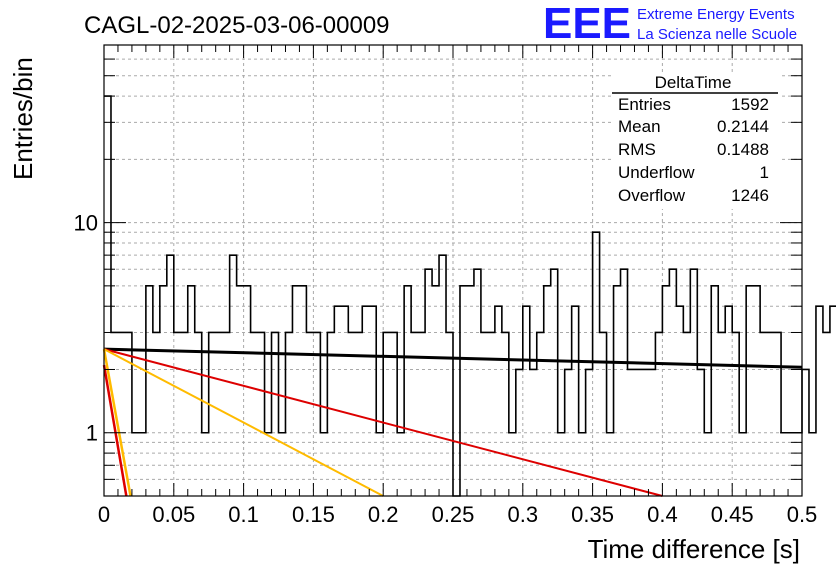  Describe the element at coordinates (750, 104) in the screenshot. I see `stats-value-entries: 1592` at that location.